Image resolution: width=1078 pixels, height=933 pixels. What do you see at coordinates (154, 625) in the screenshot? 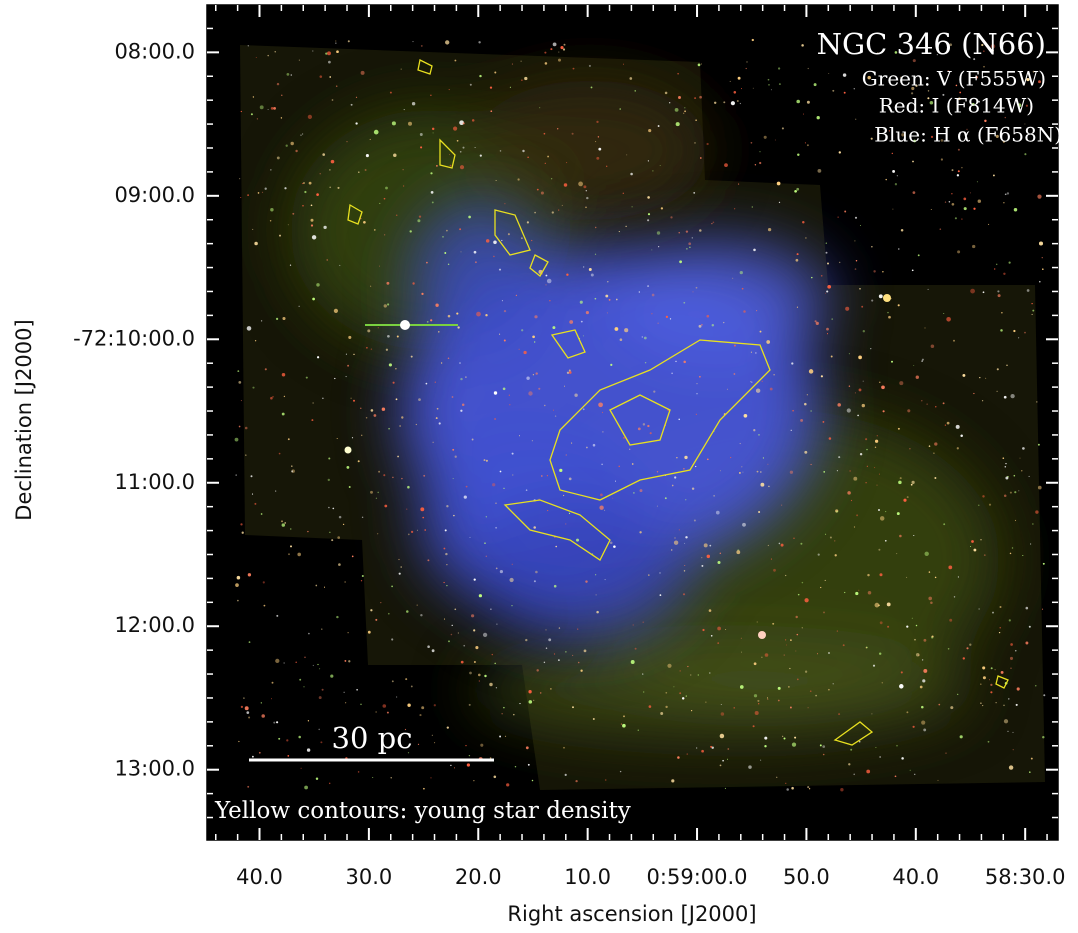
I see `y-tick-label: 12:00.0` at bounding box center [154, 625].